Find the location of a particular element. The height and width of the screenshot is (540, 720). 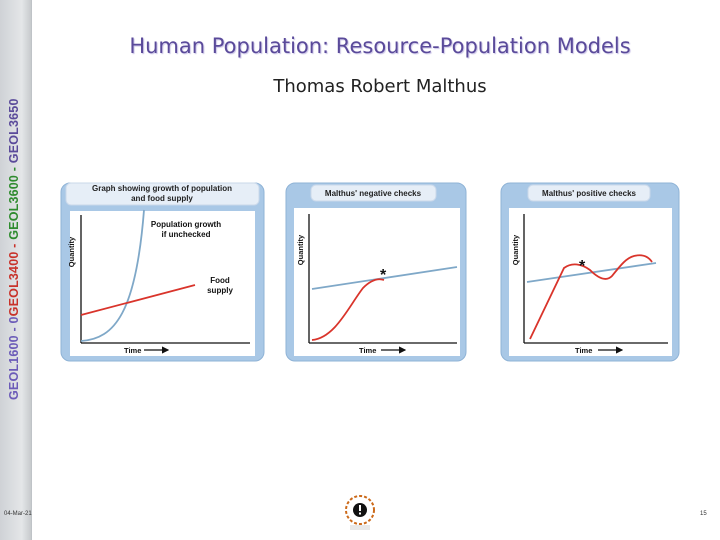

panel-header-line2: and food supply is located at coordinates (162, 198).